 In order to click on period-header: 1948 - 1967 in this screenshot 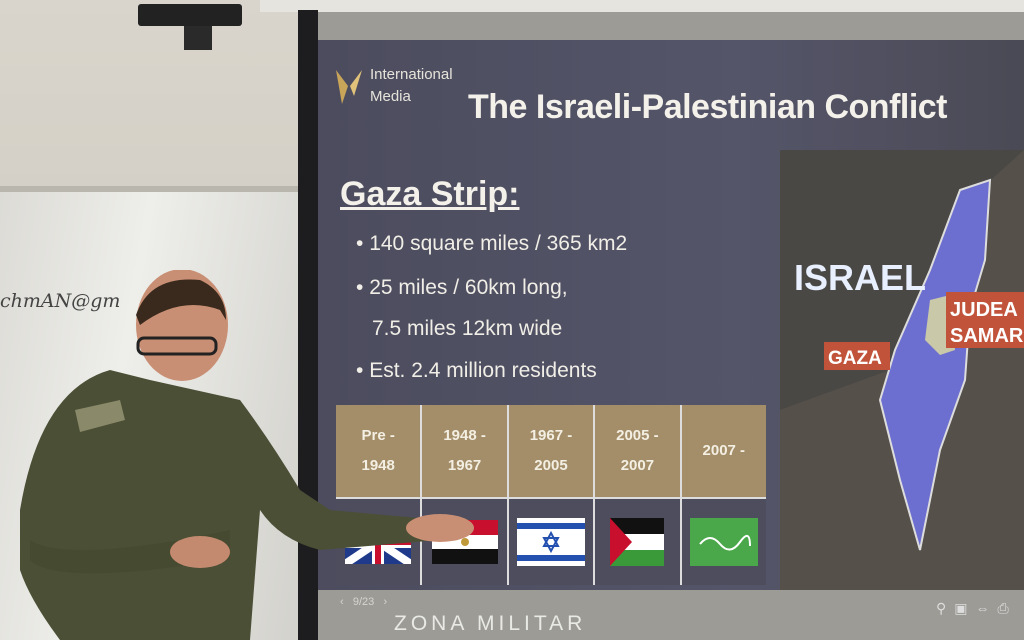, I will do `click(464, 451)`.